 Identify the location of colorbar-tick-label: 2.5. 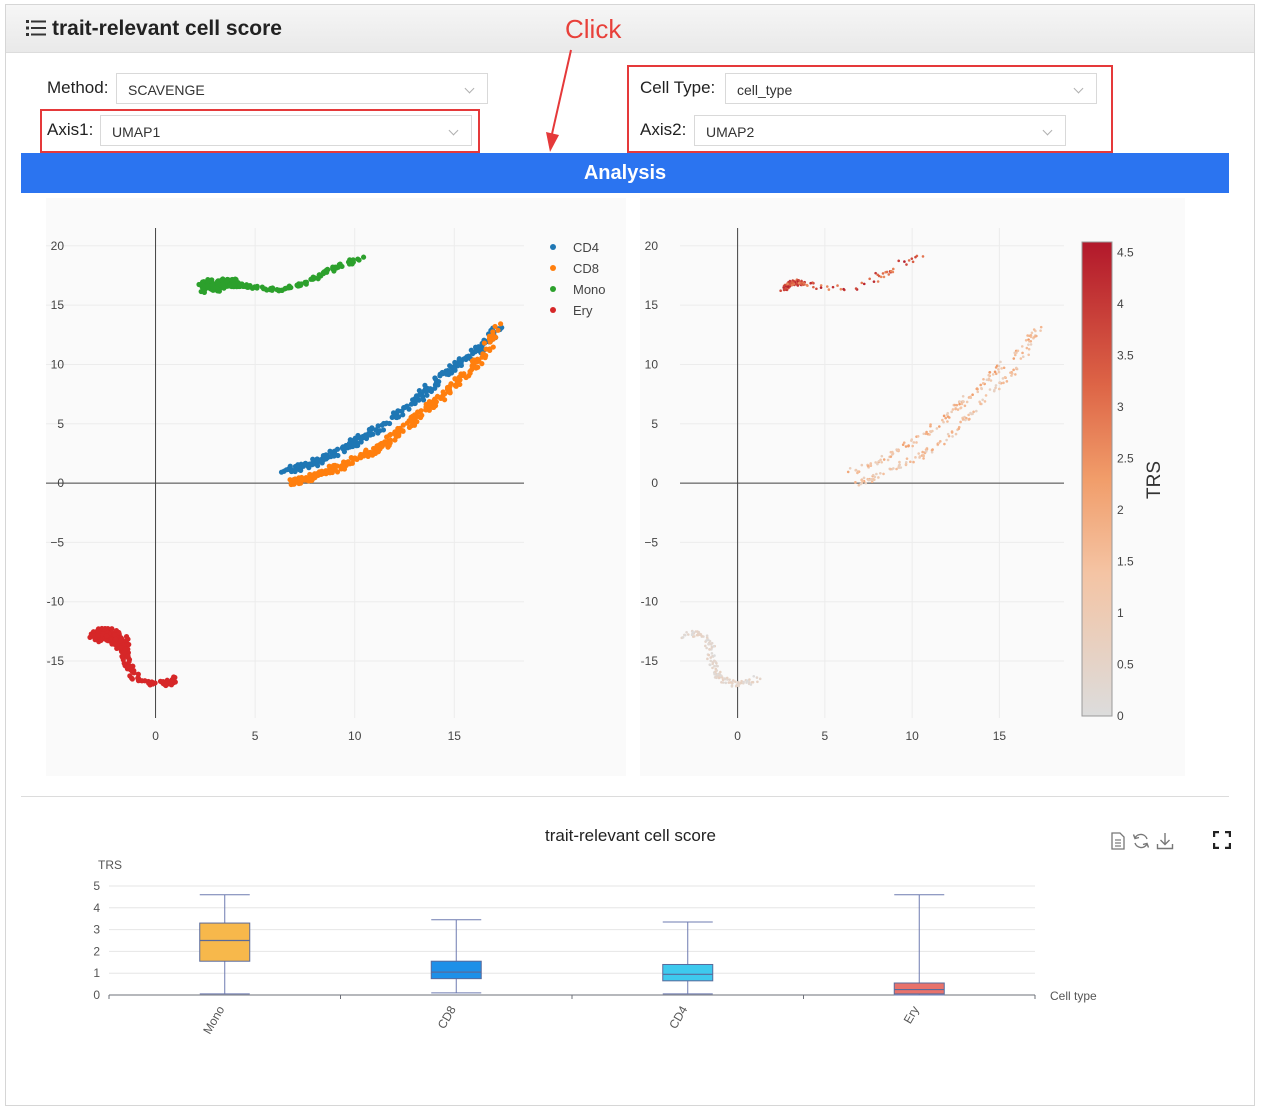
(1125, 458).